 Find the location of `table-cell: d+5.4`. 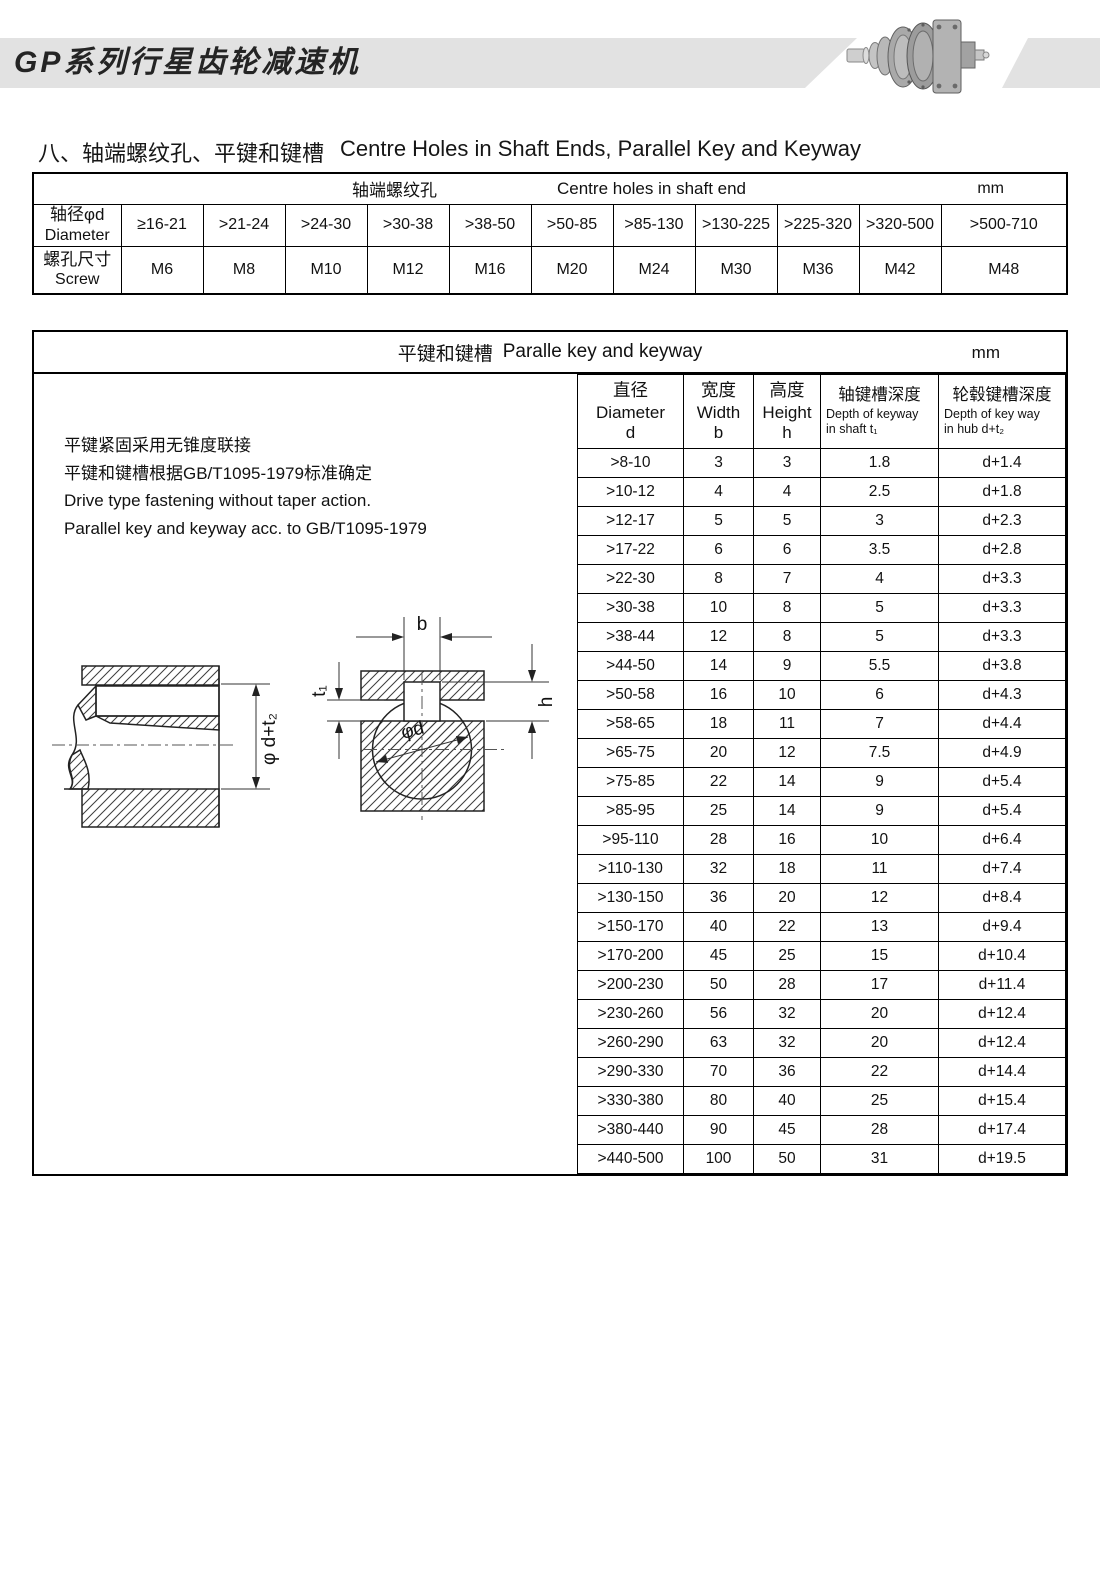

table-cell: d+5.4 is located at coordinates (1002, 782).